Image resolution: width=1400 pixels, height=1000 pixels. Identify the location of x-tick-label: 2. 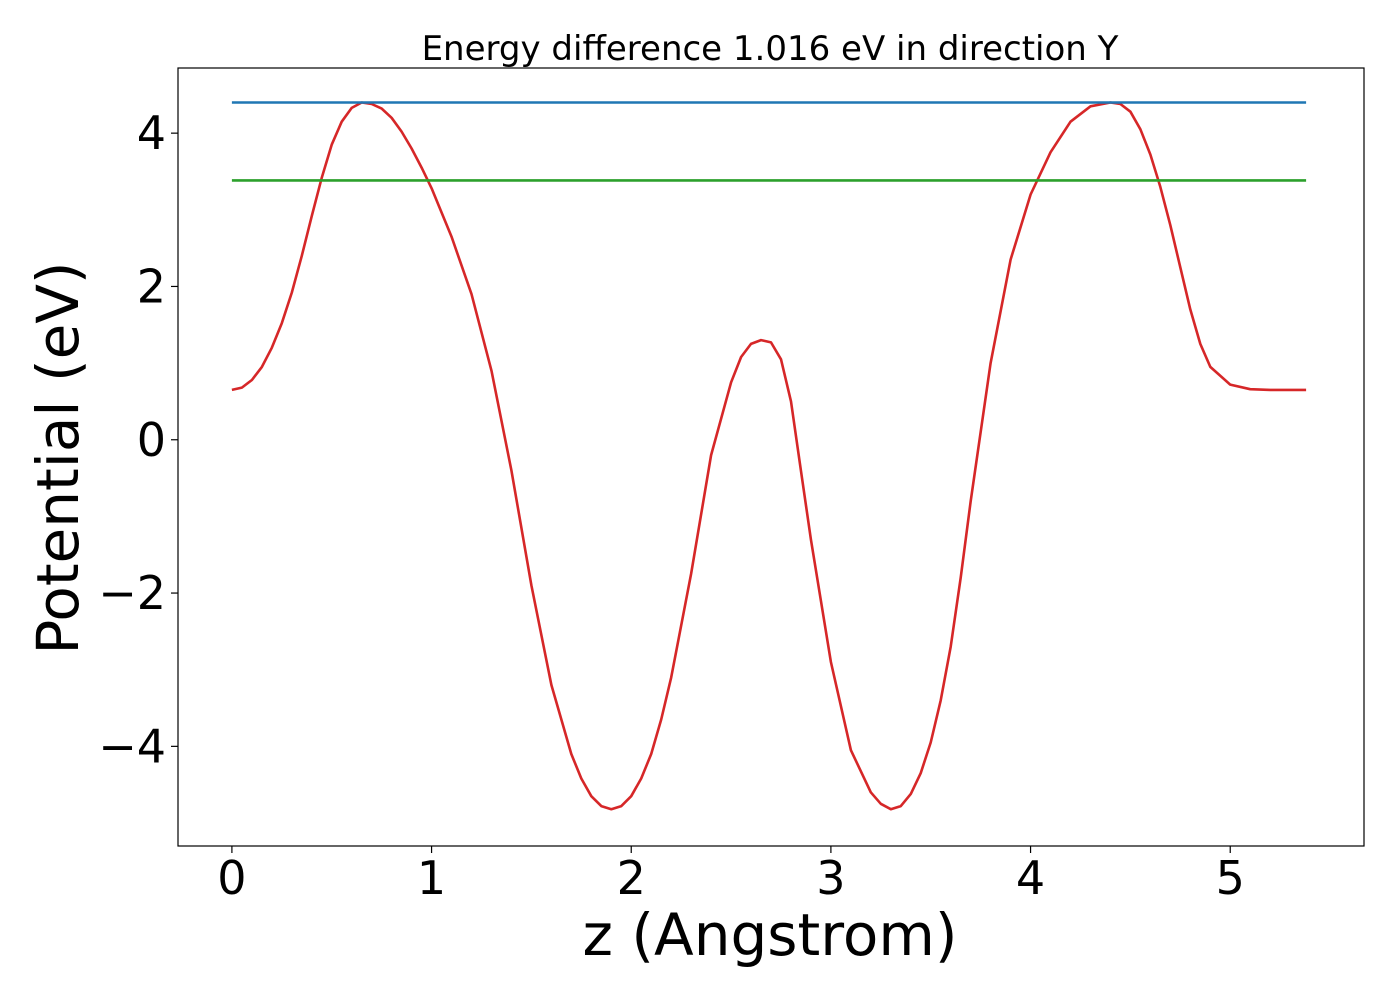
(631, 878).